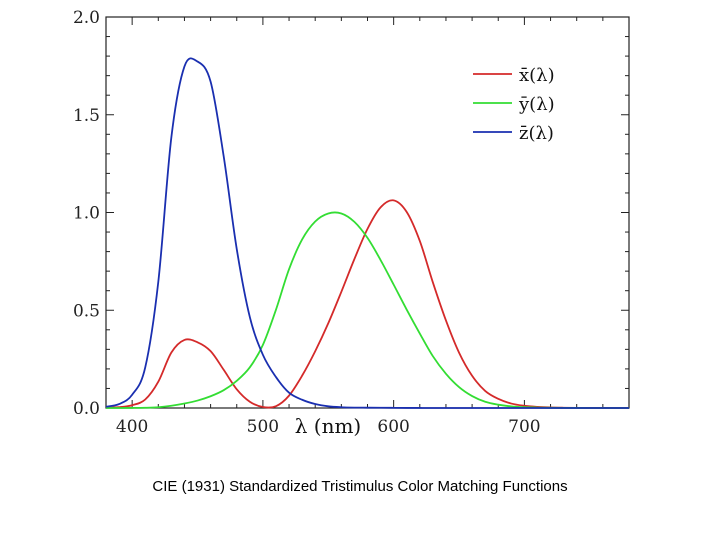  What do you see at coordinates (86, 18) in the screenshot?
I see `y-tick-label: 2.0` at bounding box center [86, 18].